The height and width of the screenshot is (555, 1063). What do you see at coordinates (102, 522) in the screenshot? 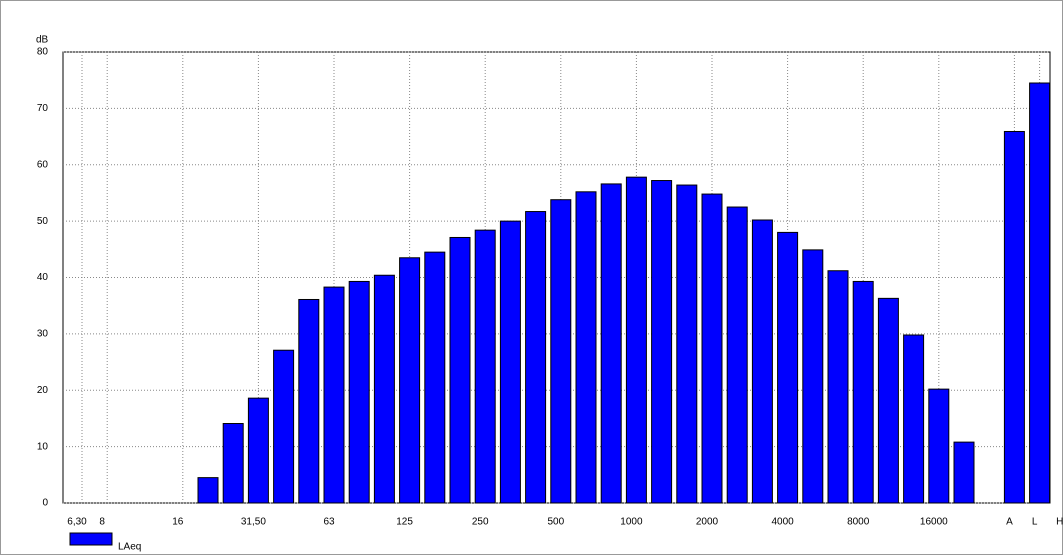
I see `x-tick-label: 8` at bounding box center [102, 522].